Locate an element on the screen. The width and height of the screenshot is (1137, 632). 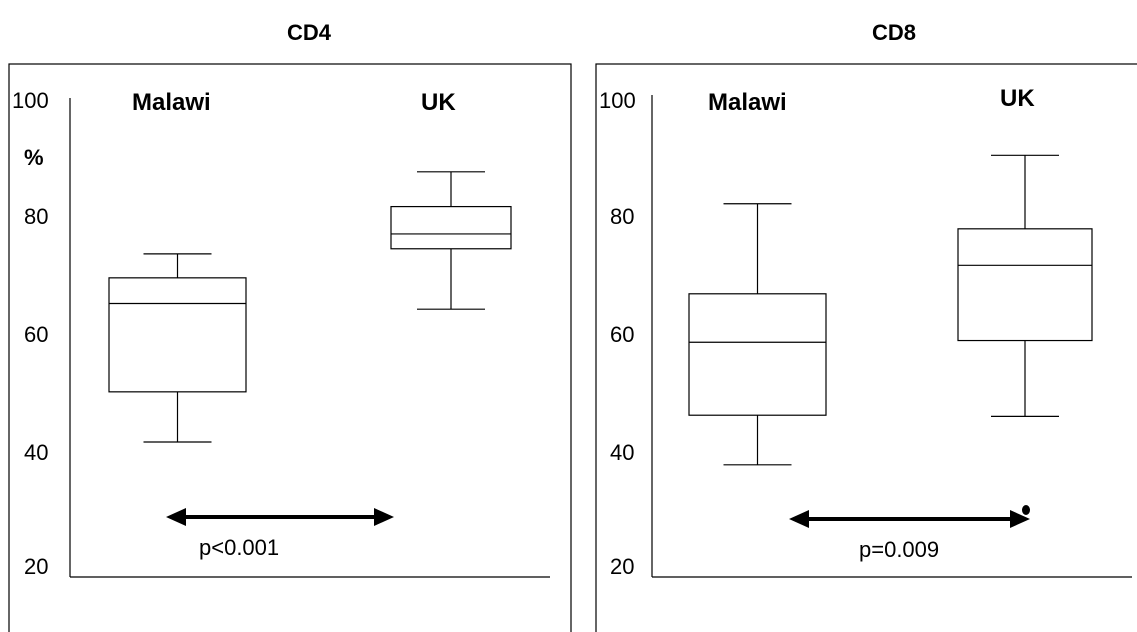
panel-title: CD4 is located at coordinates (309, 32).